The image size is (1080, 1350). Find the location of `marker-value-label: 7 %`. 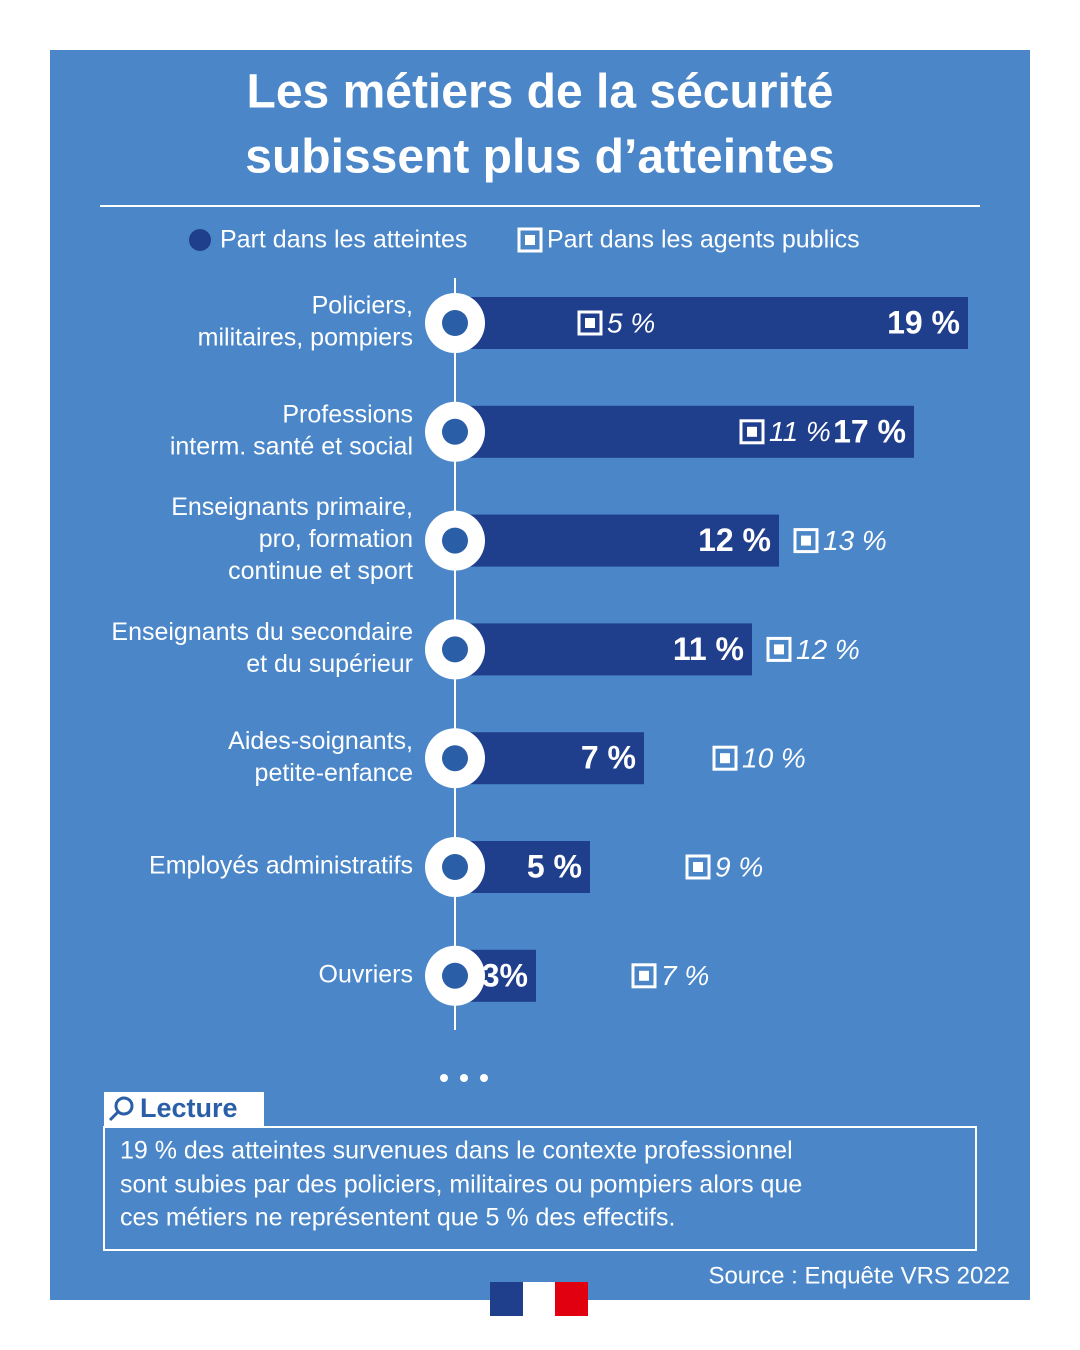

marker-value-label: 7 % is located at coordinates (685, 975).